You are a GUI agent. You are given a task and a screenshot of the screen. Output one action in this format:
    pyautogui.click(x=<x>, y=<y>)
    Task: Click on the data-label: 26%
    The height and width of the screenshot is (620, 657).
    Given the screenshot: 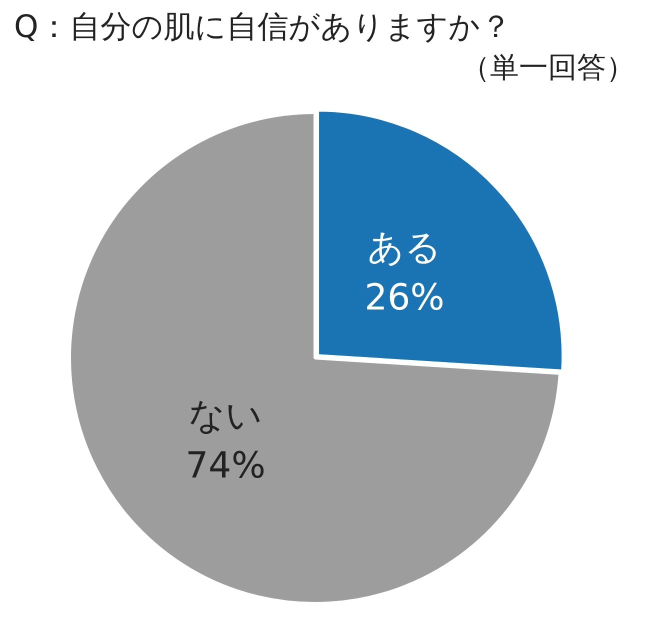 What is the action you would take?
    pyautogui.click(x=404, y=297)
    